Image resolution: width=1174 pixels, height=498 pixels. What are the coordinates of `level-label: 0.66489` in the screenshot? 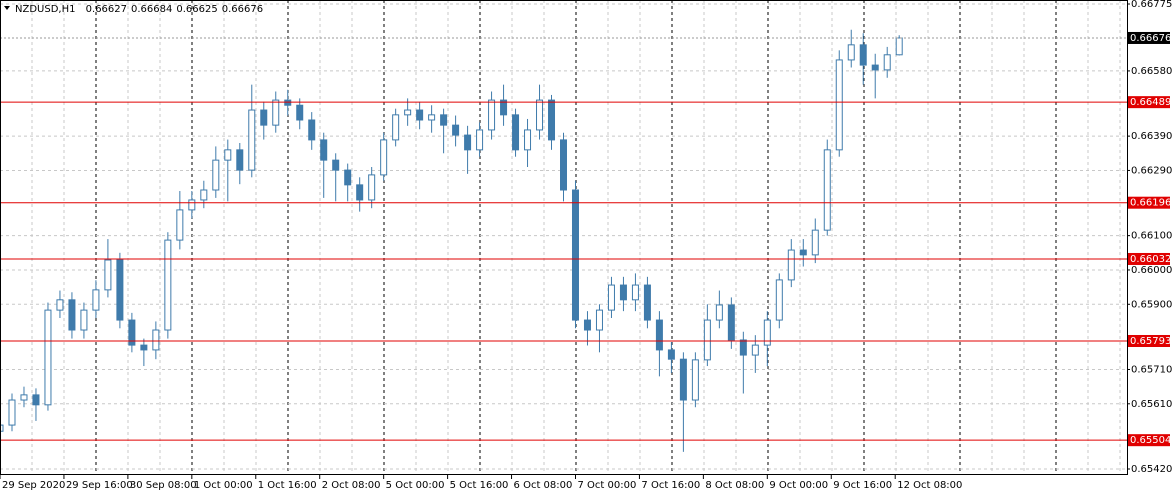 It's located at (1150, 102).